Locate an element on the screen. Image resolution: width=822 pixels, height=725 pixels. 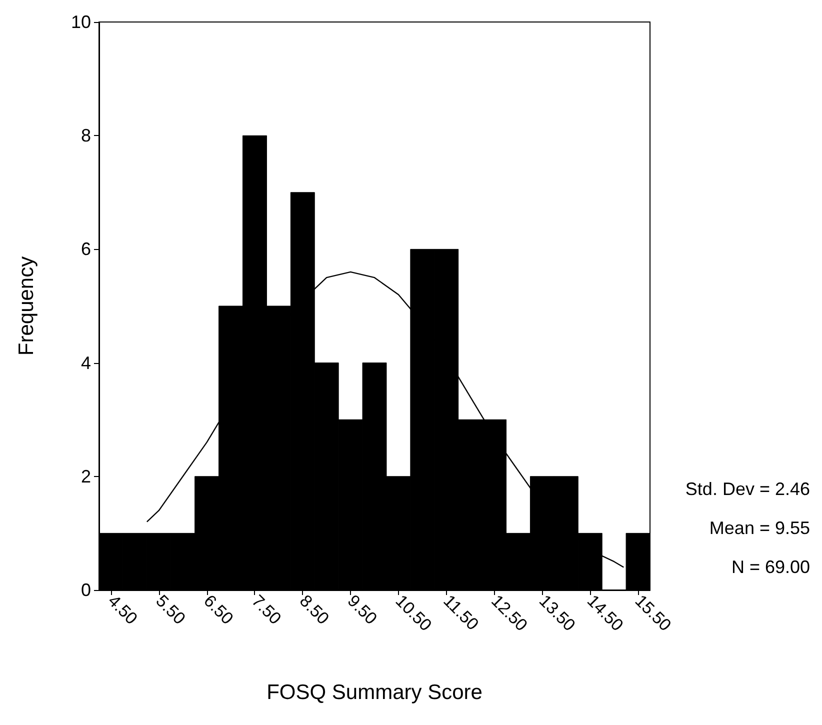
text: Std. Dev = 2.46 is located at coordinates (747, 489).